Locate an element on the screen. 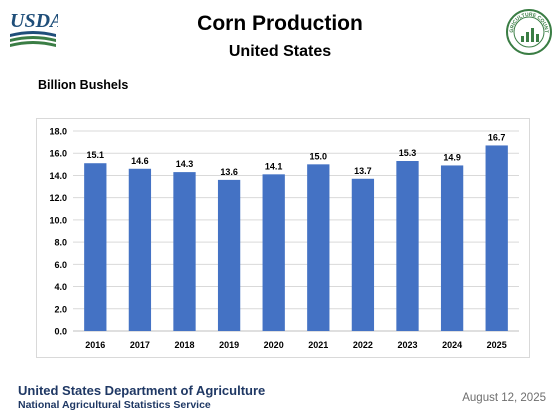 Image resolution: width=560 pixels, height=420 pixels. usda-logo-text: USDA is located at coordinates (34, 21).